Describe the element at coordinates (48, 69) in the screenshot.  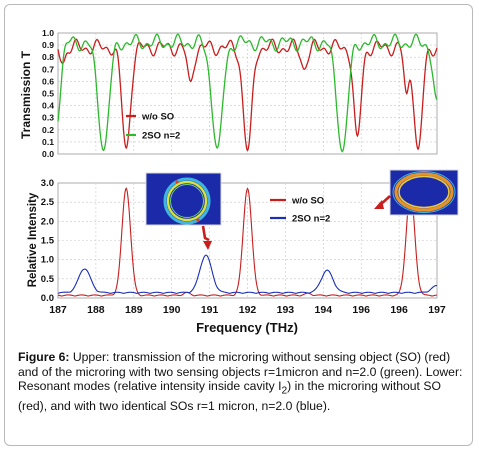
I see `y-tick-label: 0.7` at that location.